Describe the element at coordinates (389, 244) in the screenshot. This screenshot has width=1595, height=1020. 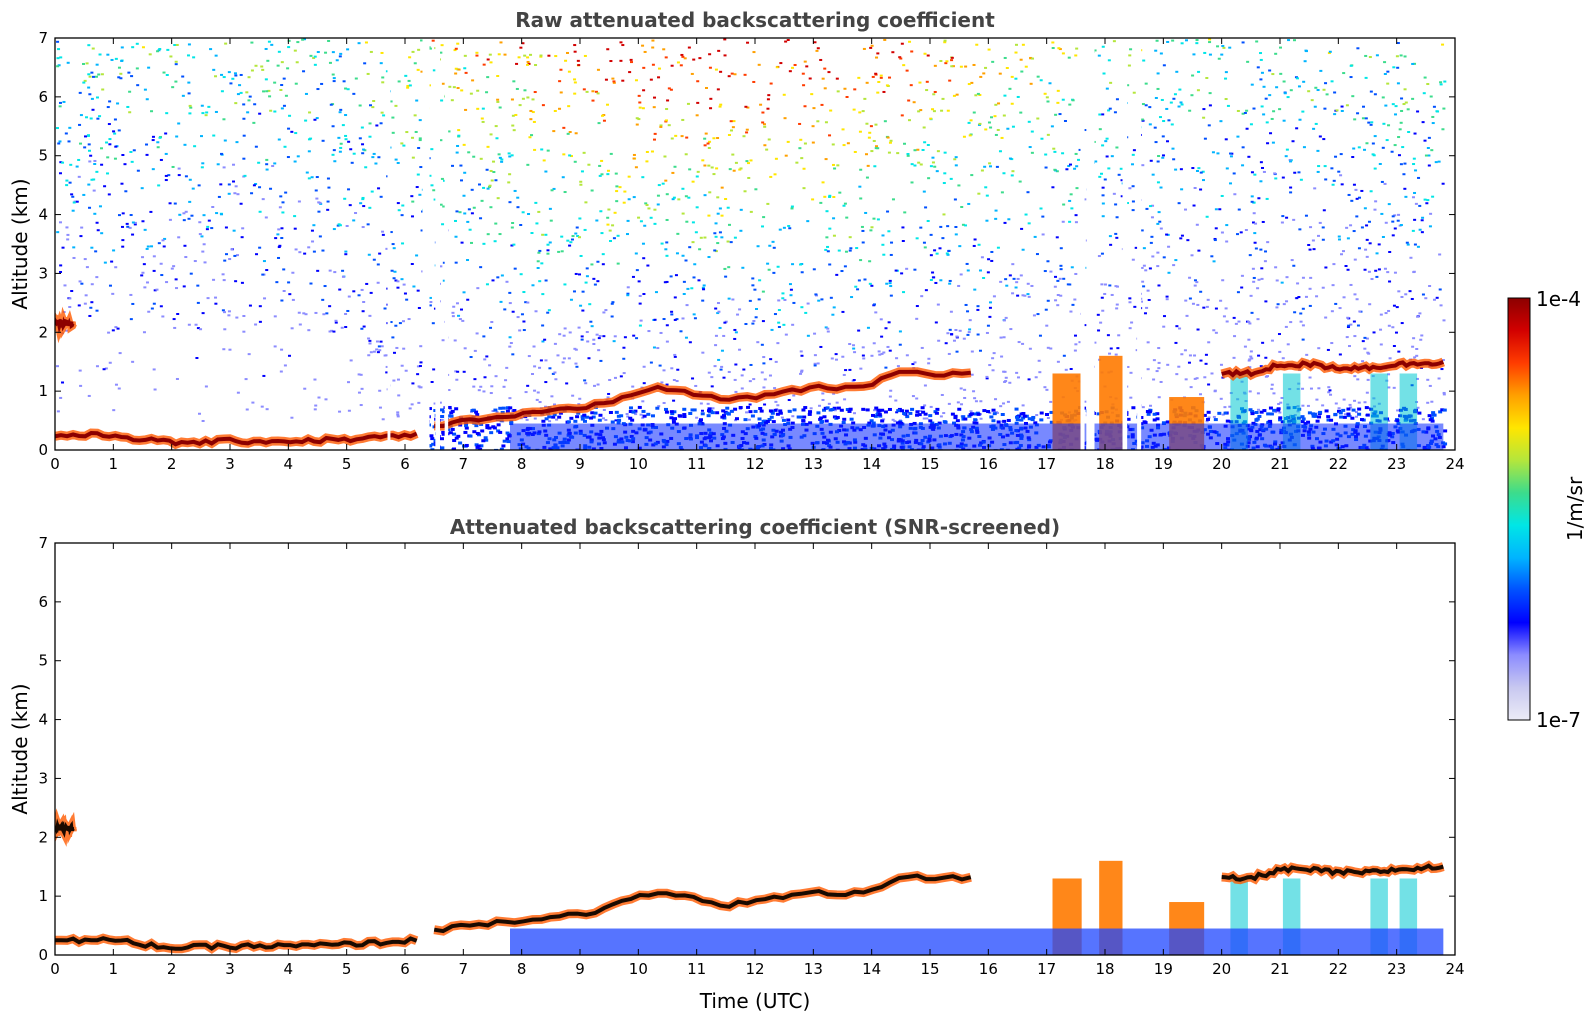
I see `data-gap` at that location.